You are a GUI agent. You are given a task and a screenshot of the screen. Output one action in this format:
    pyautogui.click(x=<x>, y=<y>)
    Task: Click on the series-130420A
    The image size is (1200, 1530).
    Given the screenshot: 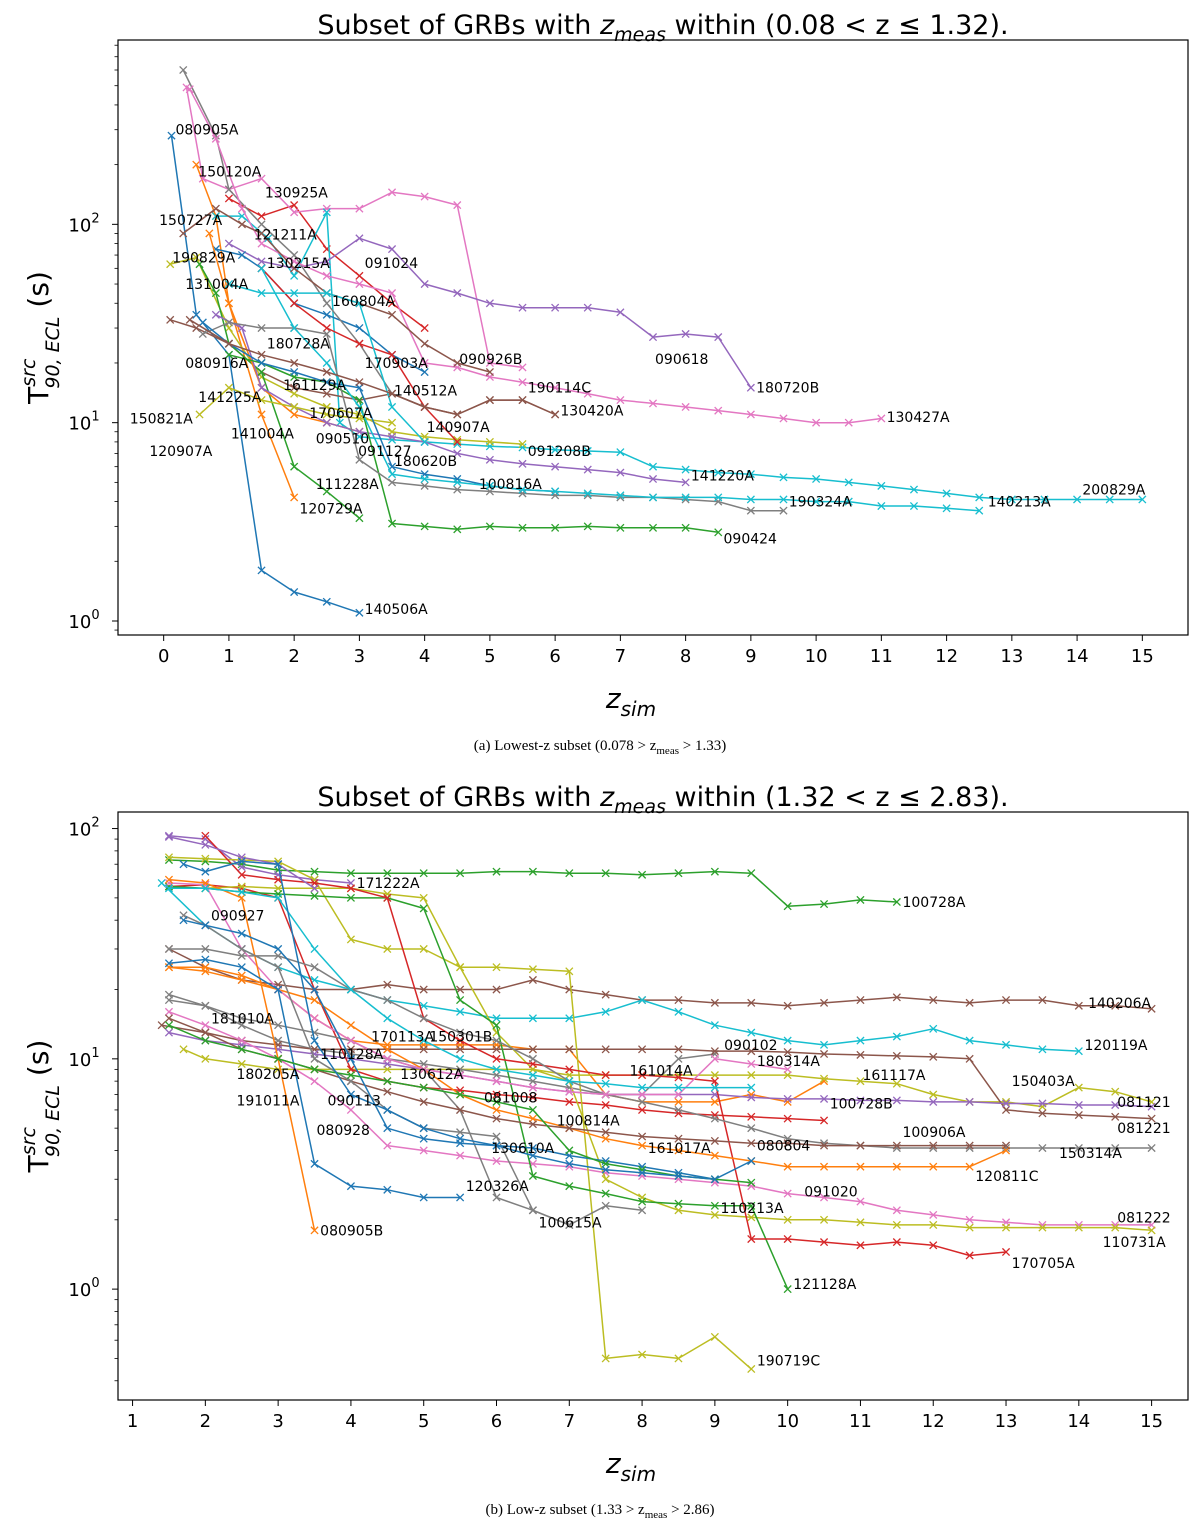 What is the action you would take?
    pyautogui.click(x=372, y=367)
    